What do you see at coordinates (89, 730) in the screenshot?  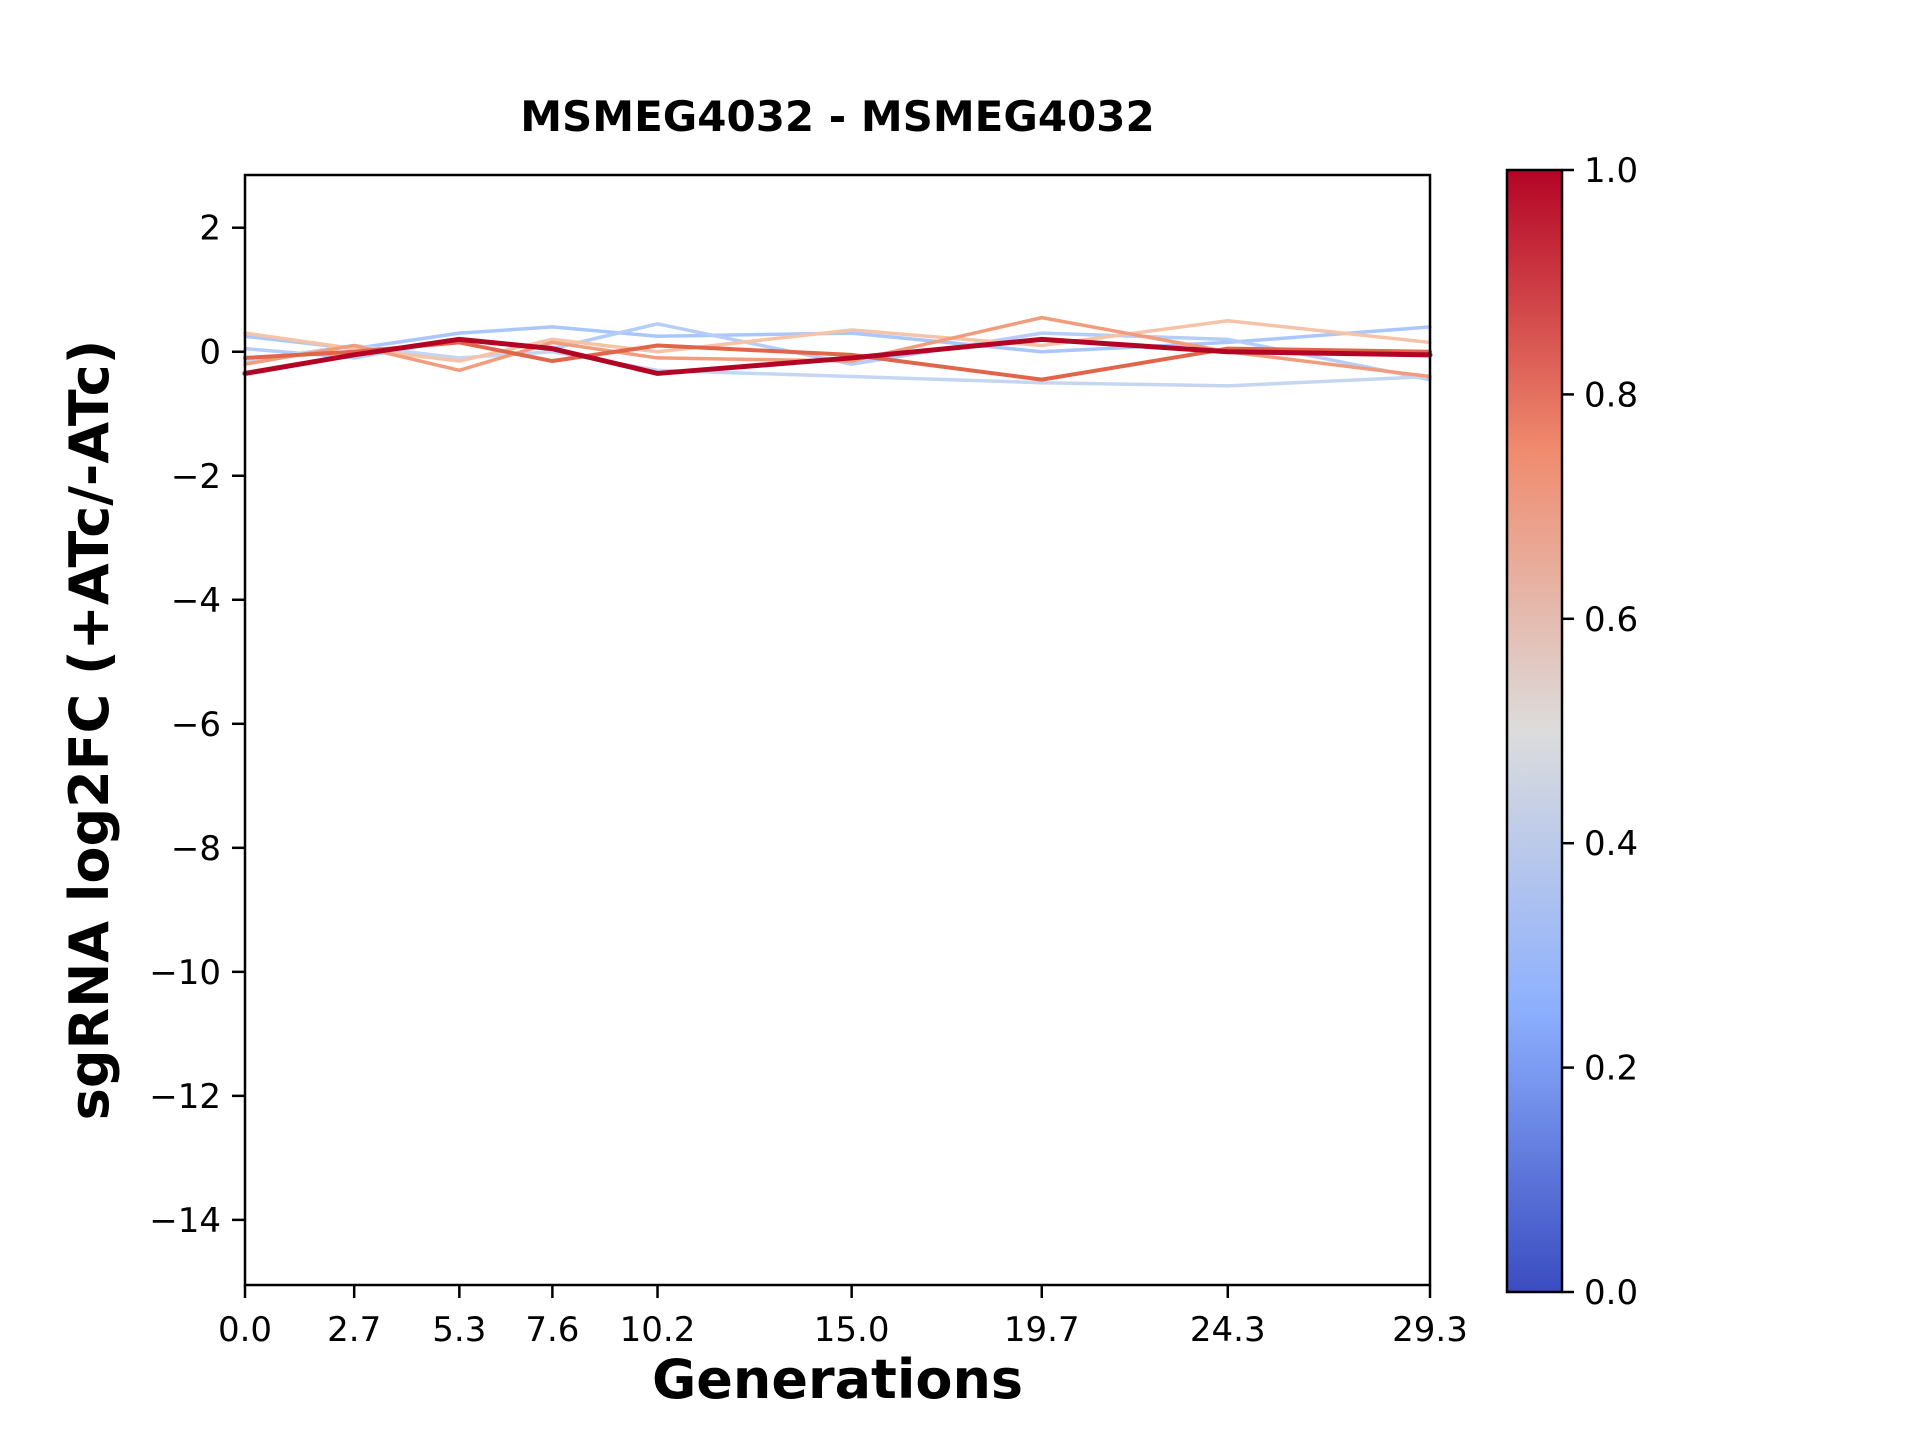 I see `y-axis-label: sgRNA log2FC (+ATc/-ATc)` at bounding box center [89, 730].